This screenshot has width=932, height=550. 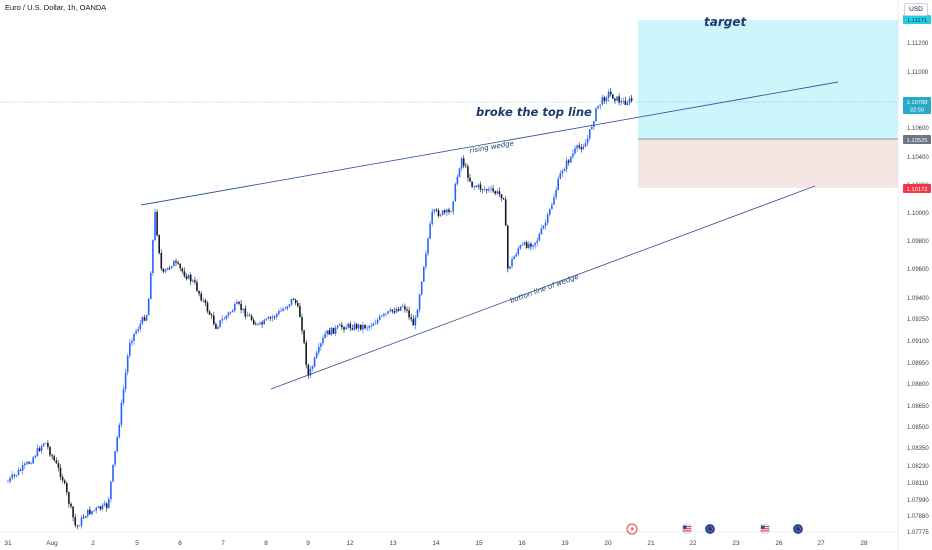 I want to click on time-tick-label: 2, so click(x=93, y=543).